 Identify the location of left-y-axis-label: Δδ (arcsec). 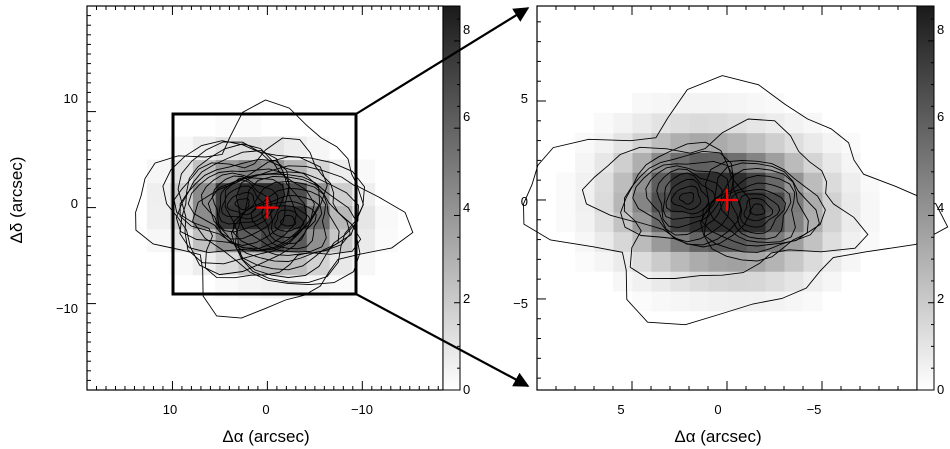
(16, 200).